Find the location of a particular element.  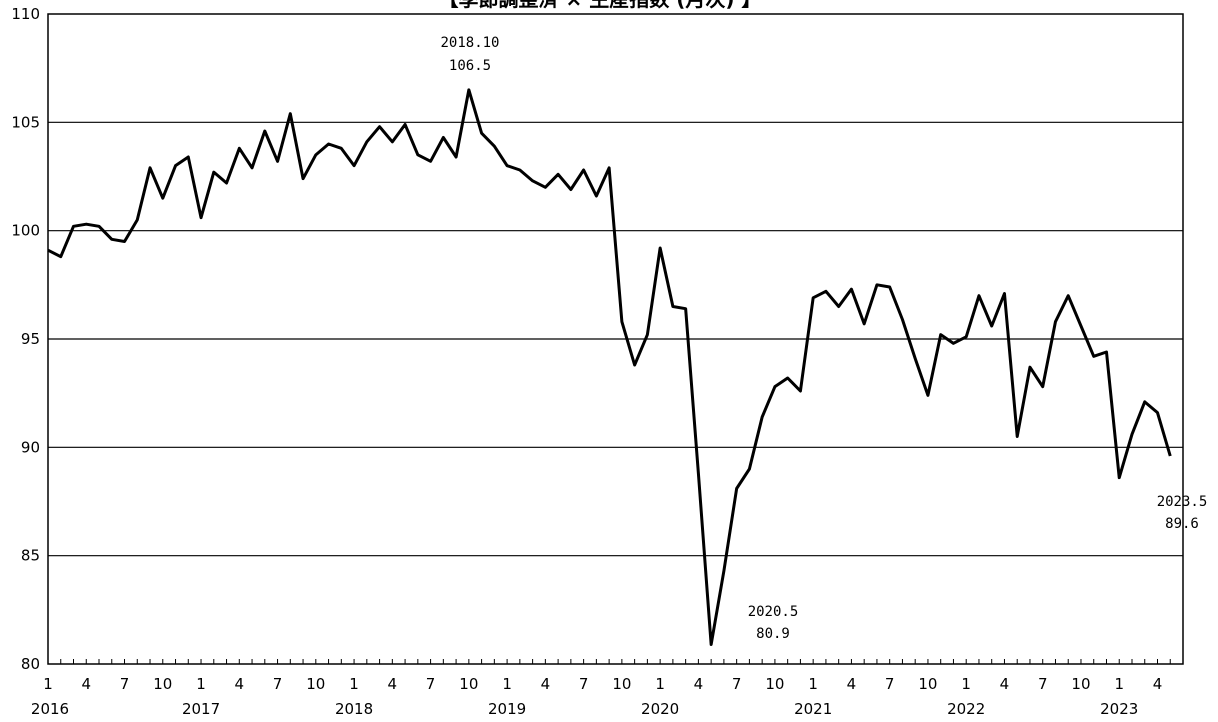

y-tick-label: 105 is located at coordinates (25, 122).